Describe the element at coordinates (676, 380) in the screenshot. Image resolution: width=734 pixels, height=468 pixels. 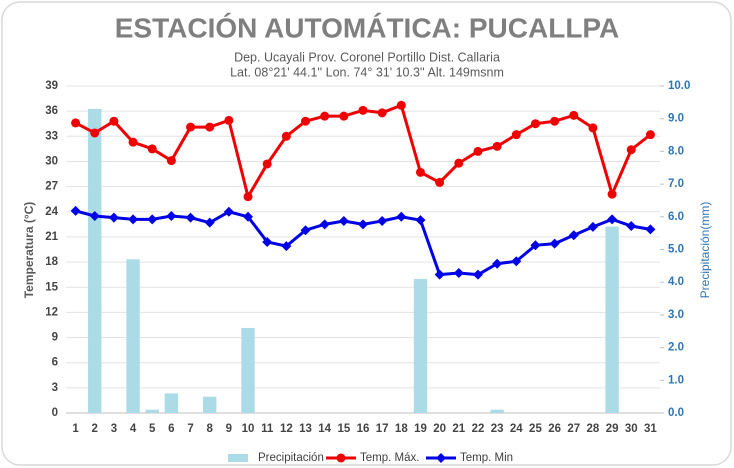
I see `y2-tick-label: 1.0` at that location.